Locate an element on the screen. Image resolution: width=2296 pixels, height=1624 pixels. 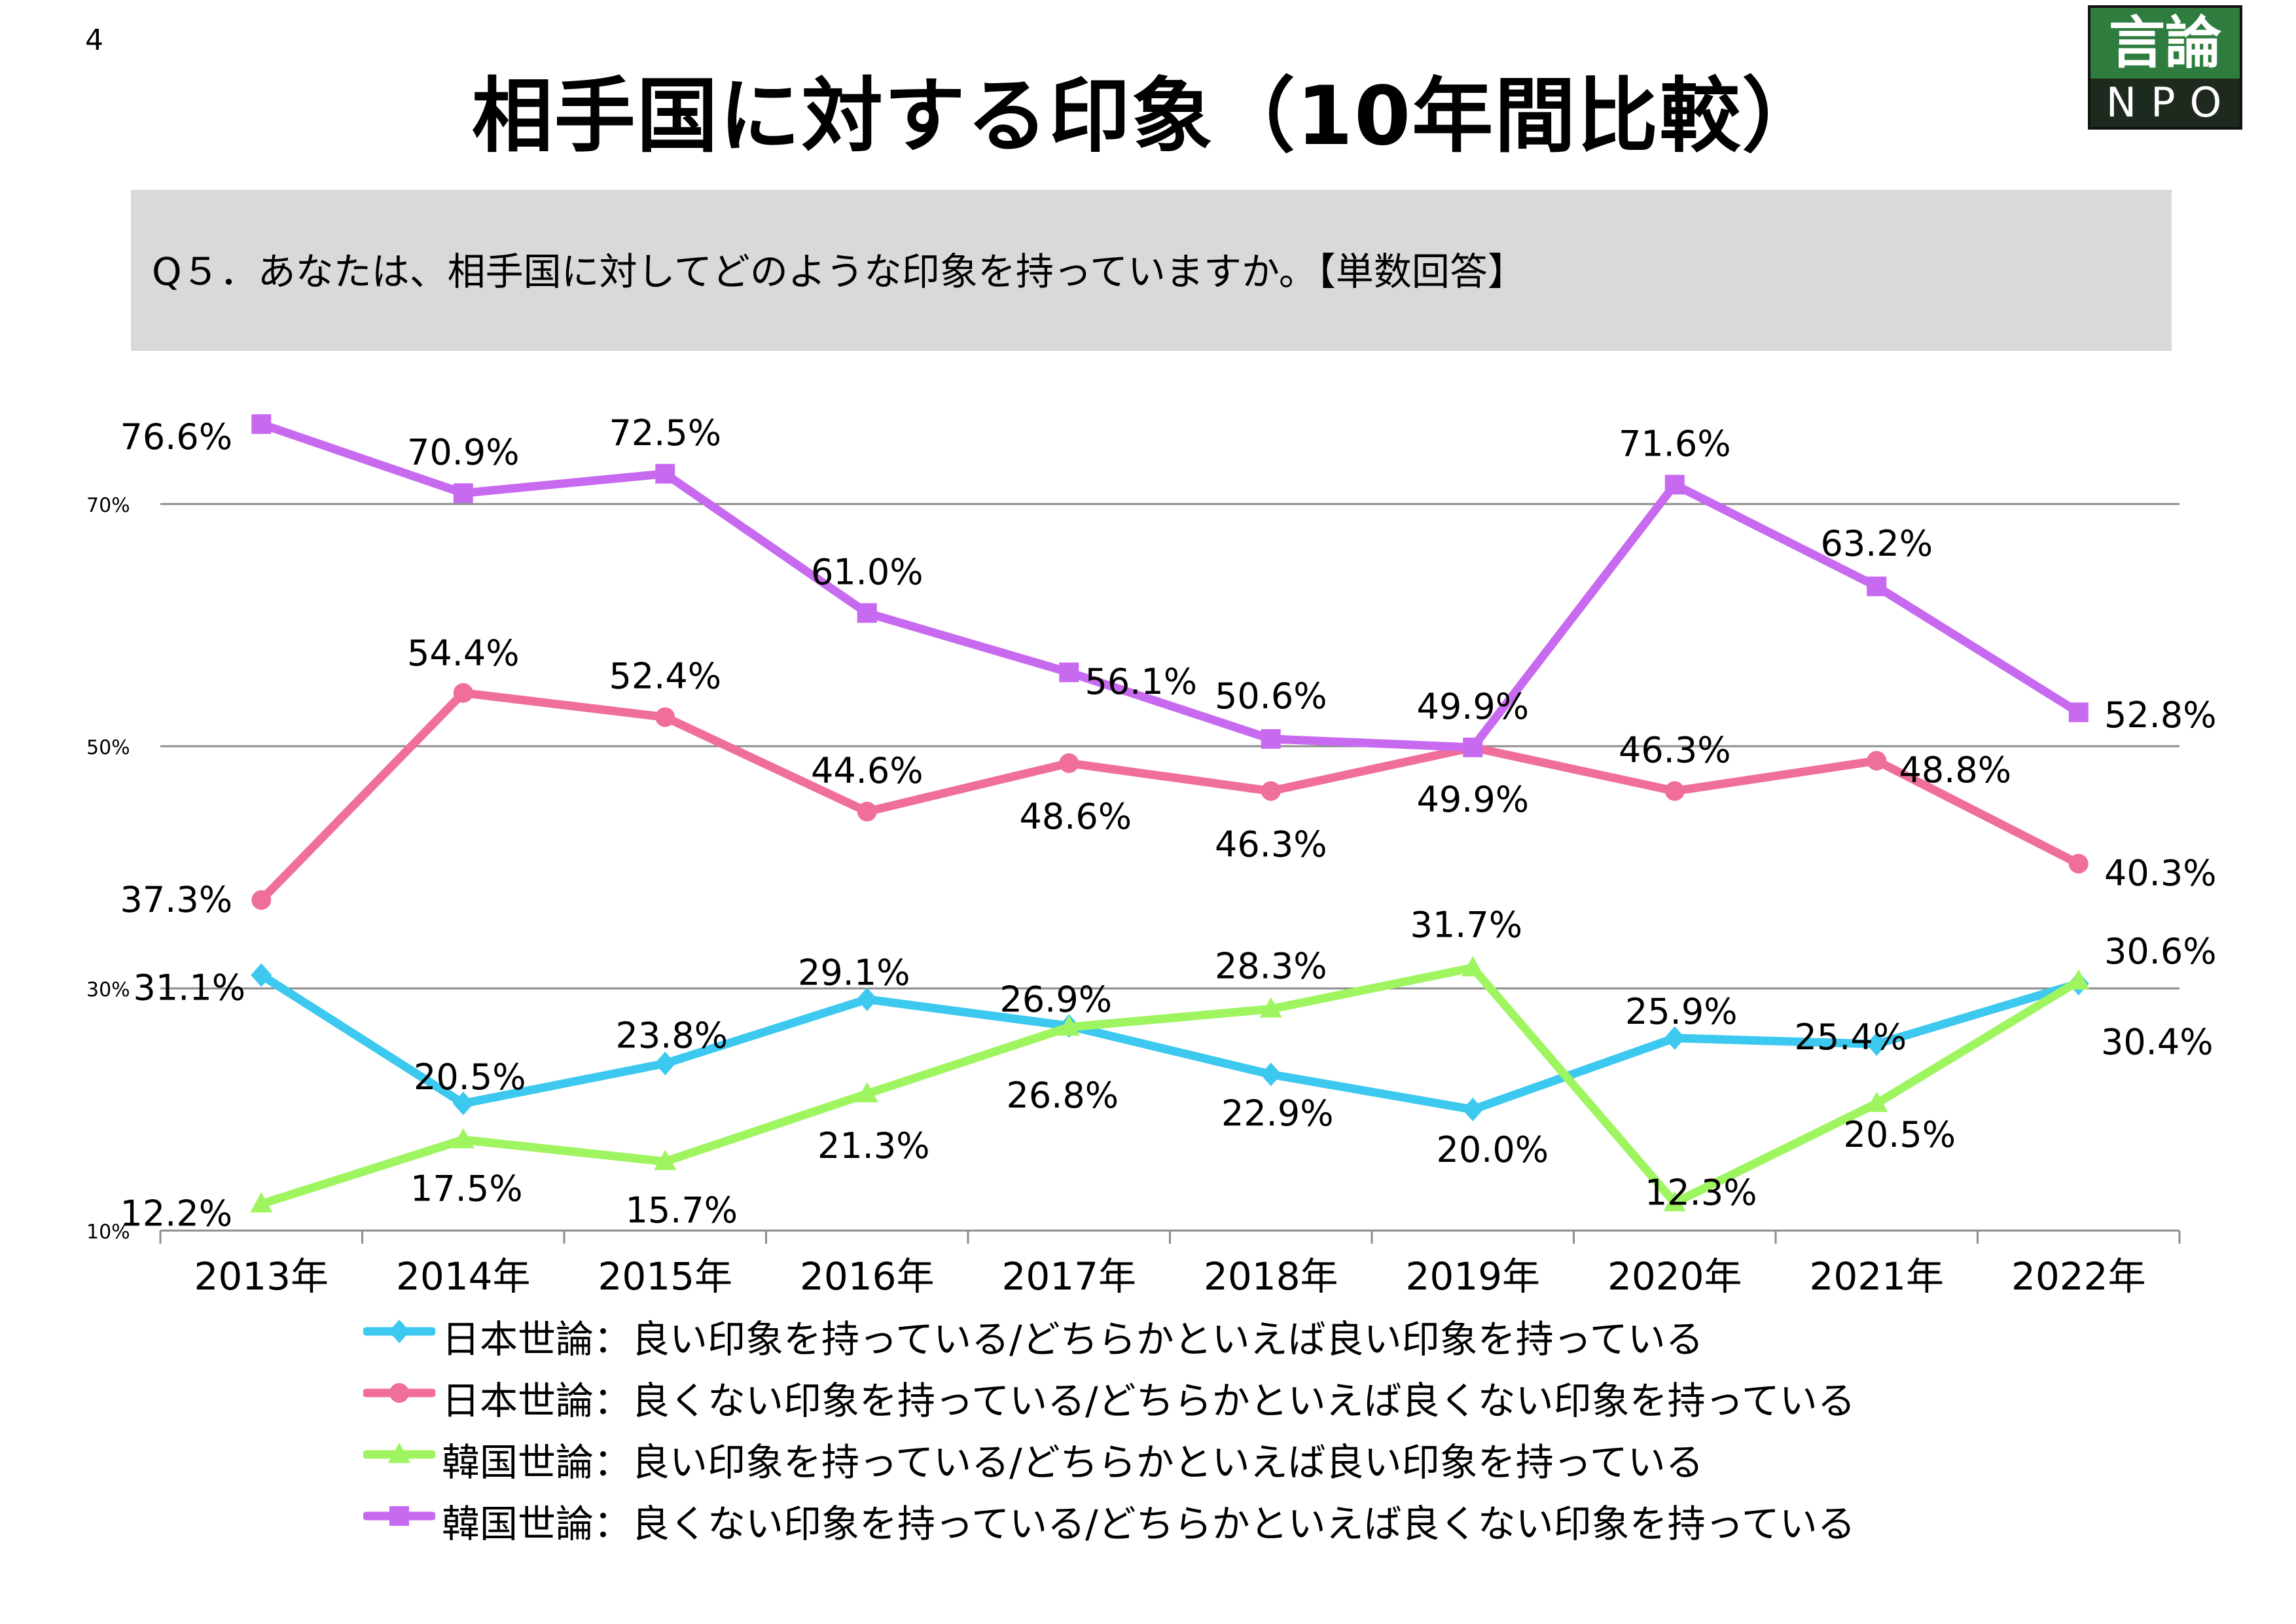
legend-label: 日本世論：良くない印象を持っている/どちらかといえば良くない印象を持っている is located at coordinates (1149, 1401).